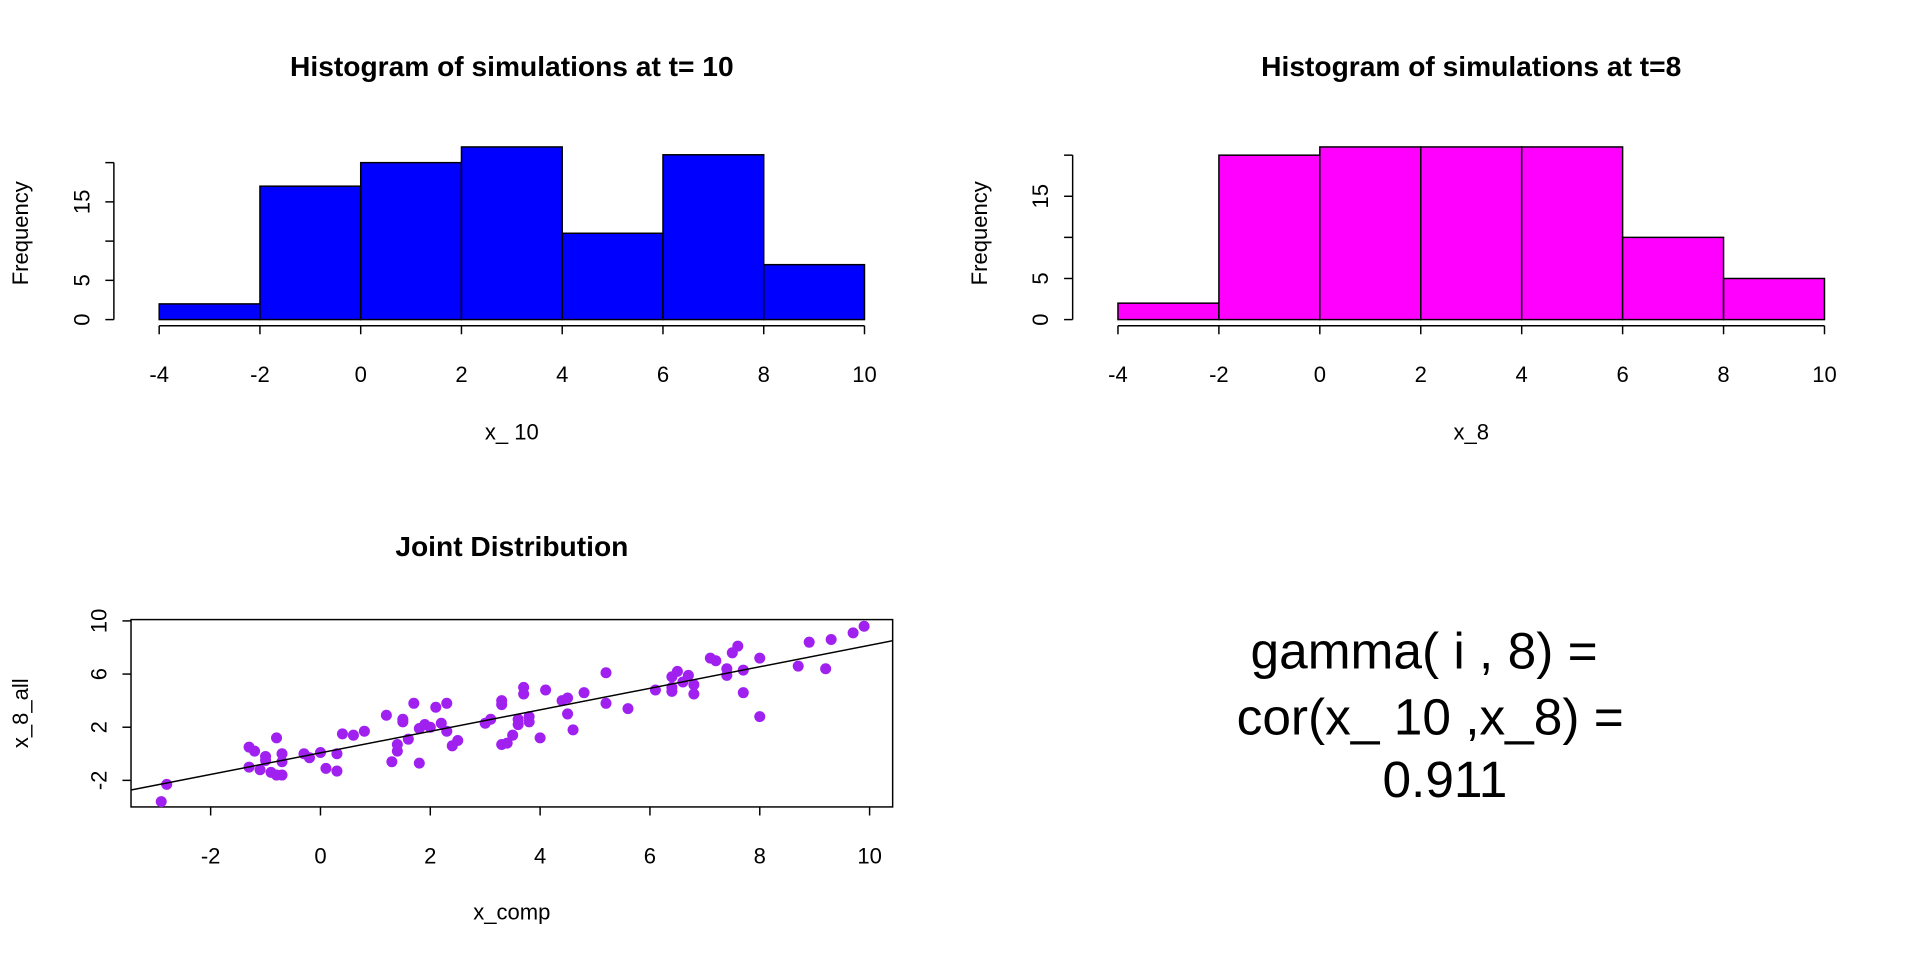 The height and width of the screenshot is (960, 1920). Describe the element at coordinates (512, 432) in the screenshot. I see `x-axis-label: x_ 10` at that location.